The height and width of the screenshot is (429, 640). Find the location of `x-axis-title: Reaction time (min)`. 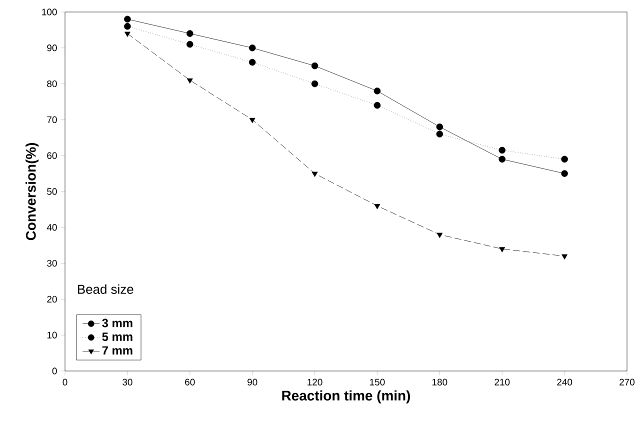

x-axis-title: Reaction time (min) is located at coordinates (346, 397).